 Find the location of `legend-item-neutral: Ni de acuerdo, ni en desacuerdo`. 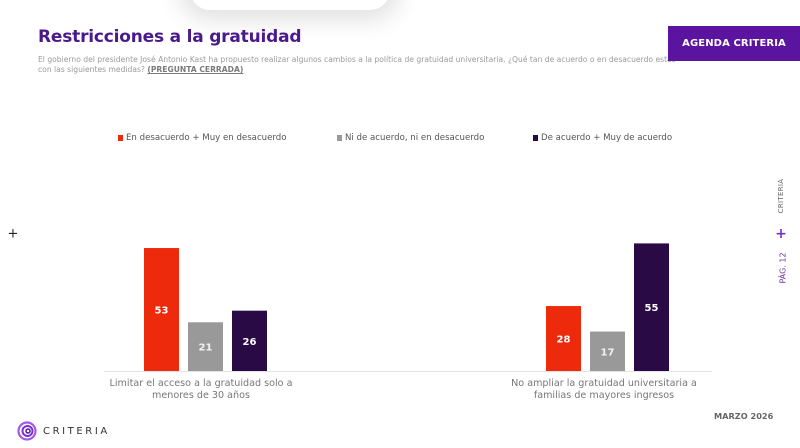

legend-item-neutral: Ni de acuerdo, ni en desacuerdo is located at coordinates (410, 138).